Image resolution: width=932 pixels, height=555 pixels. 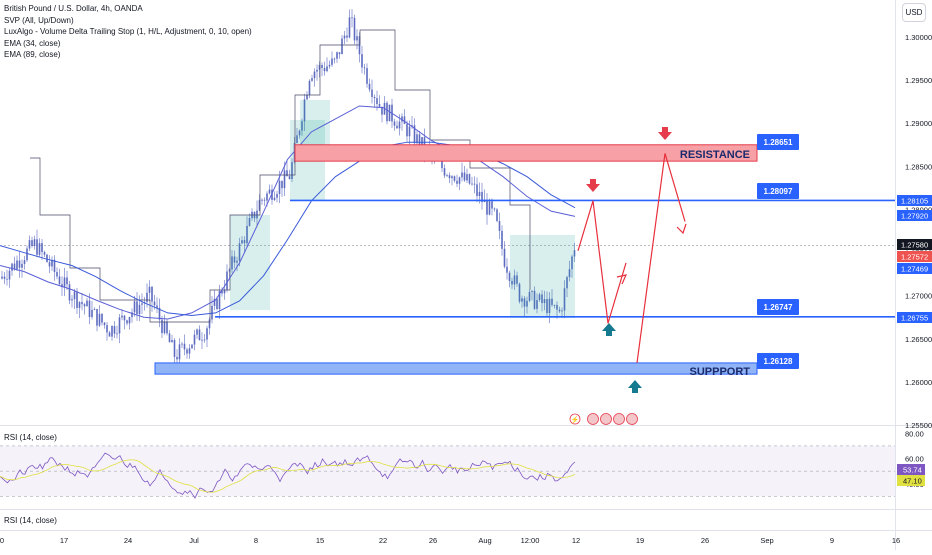 What do you see at coordinates (128, 540) in the screenshot?
I see `time-tick: 24` at bounding box center [128, 540].